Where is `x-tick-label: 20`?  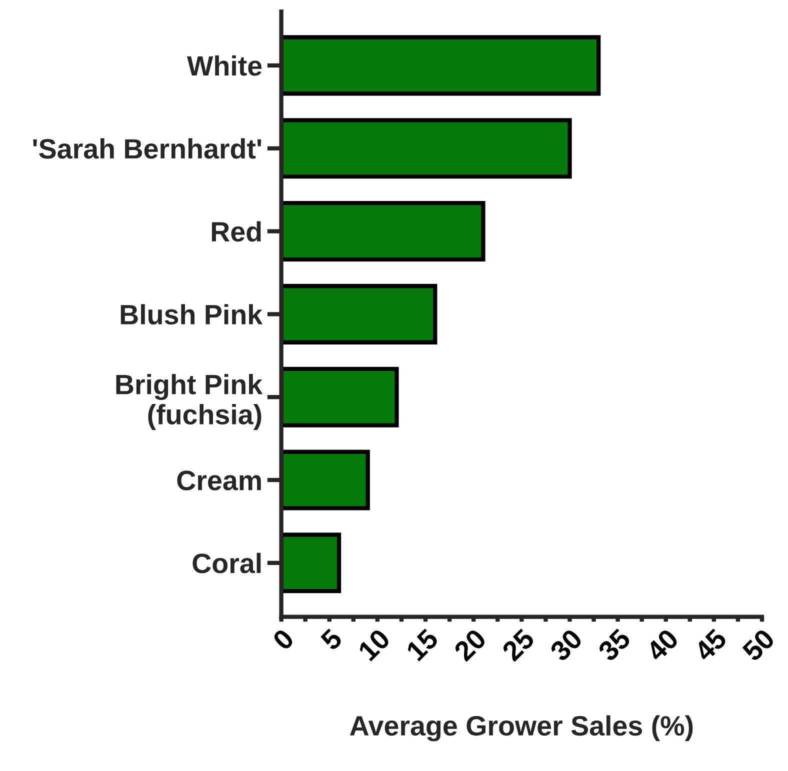
x-tick-label: 20 is located at coordinates (470, 645).